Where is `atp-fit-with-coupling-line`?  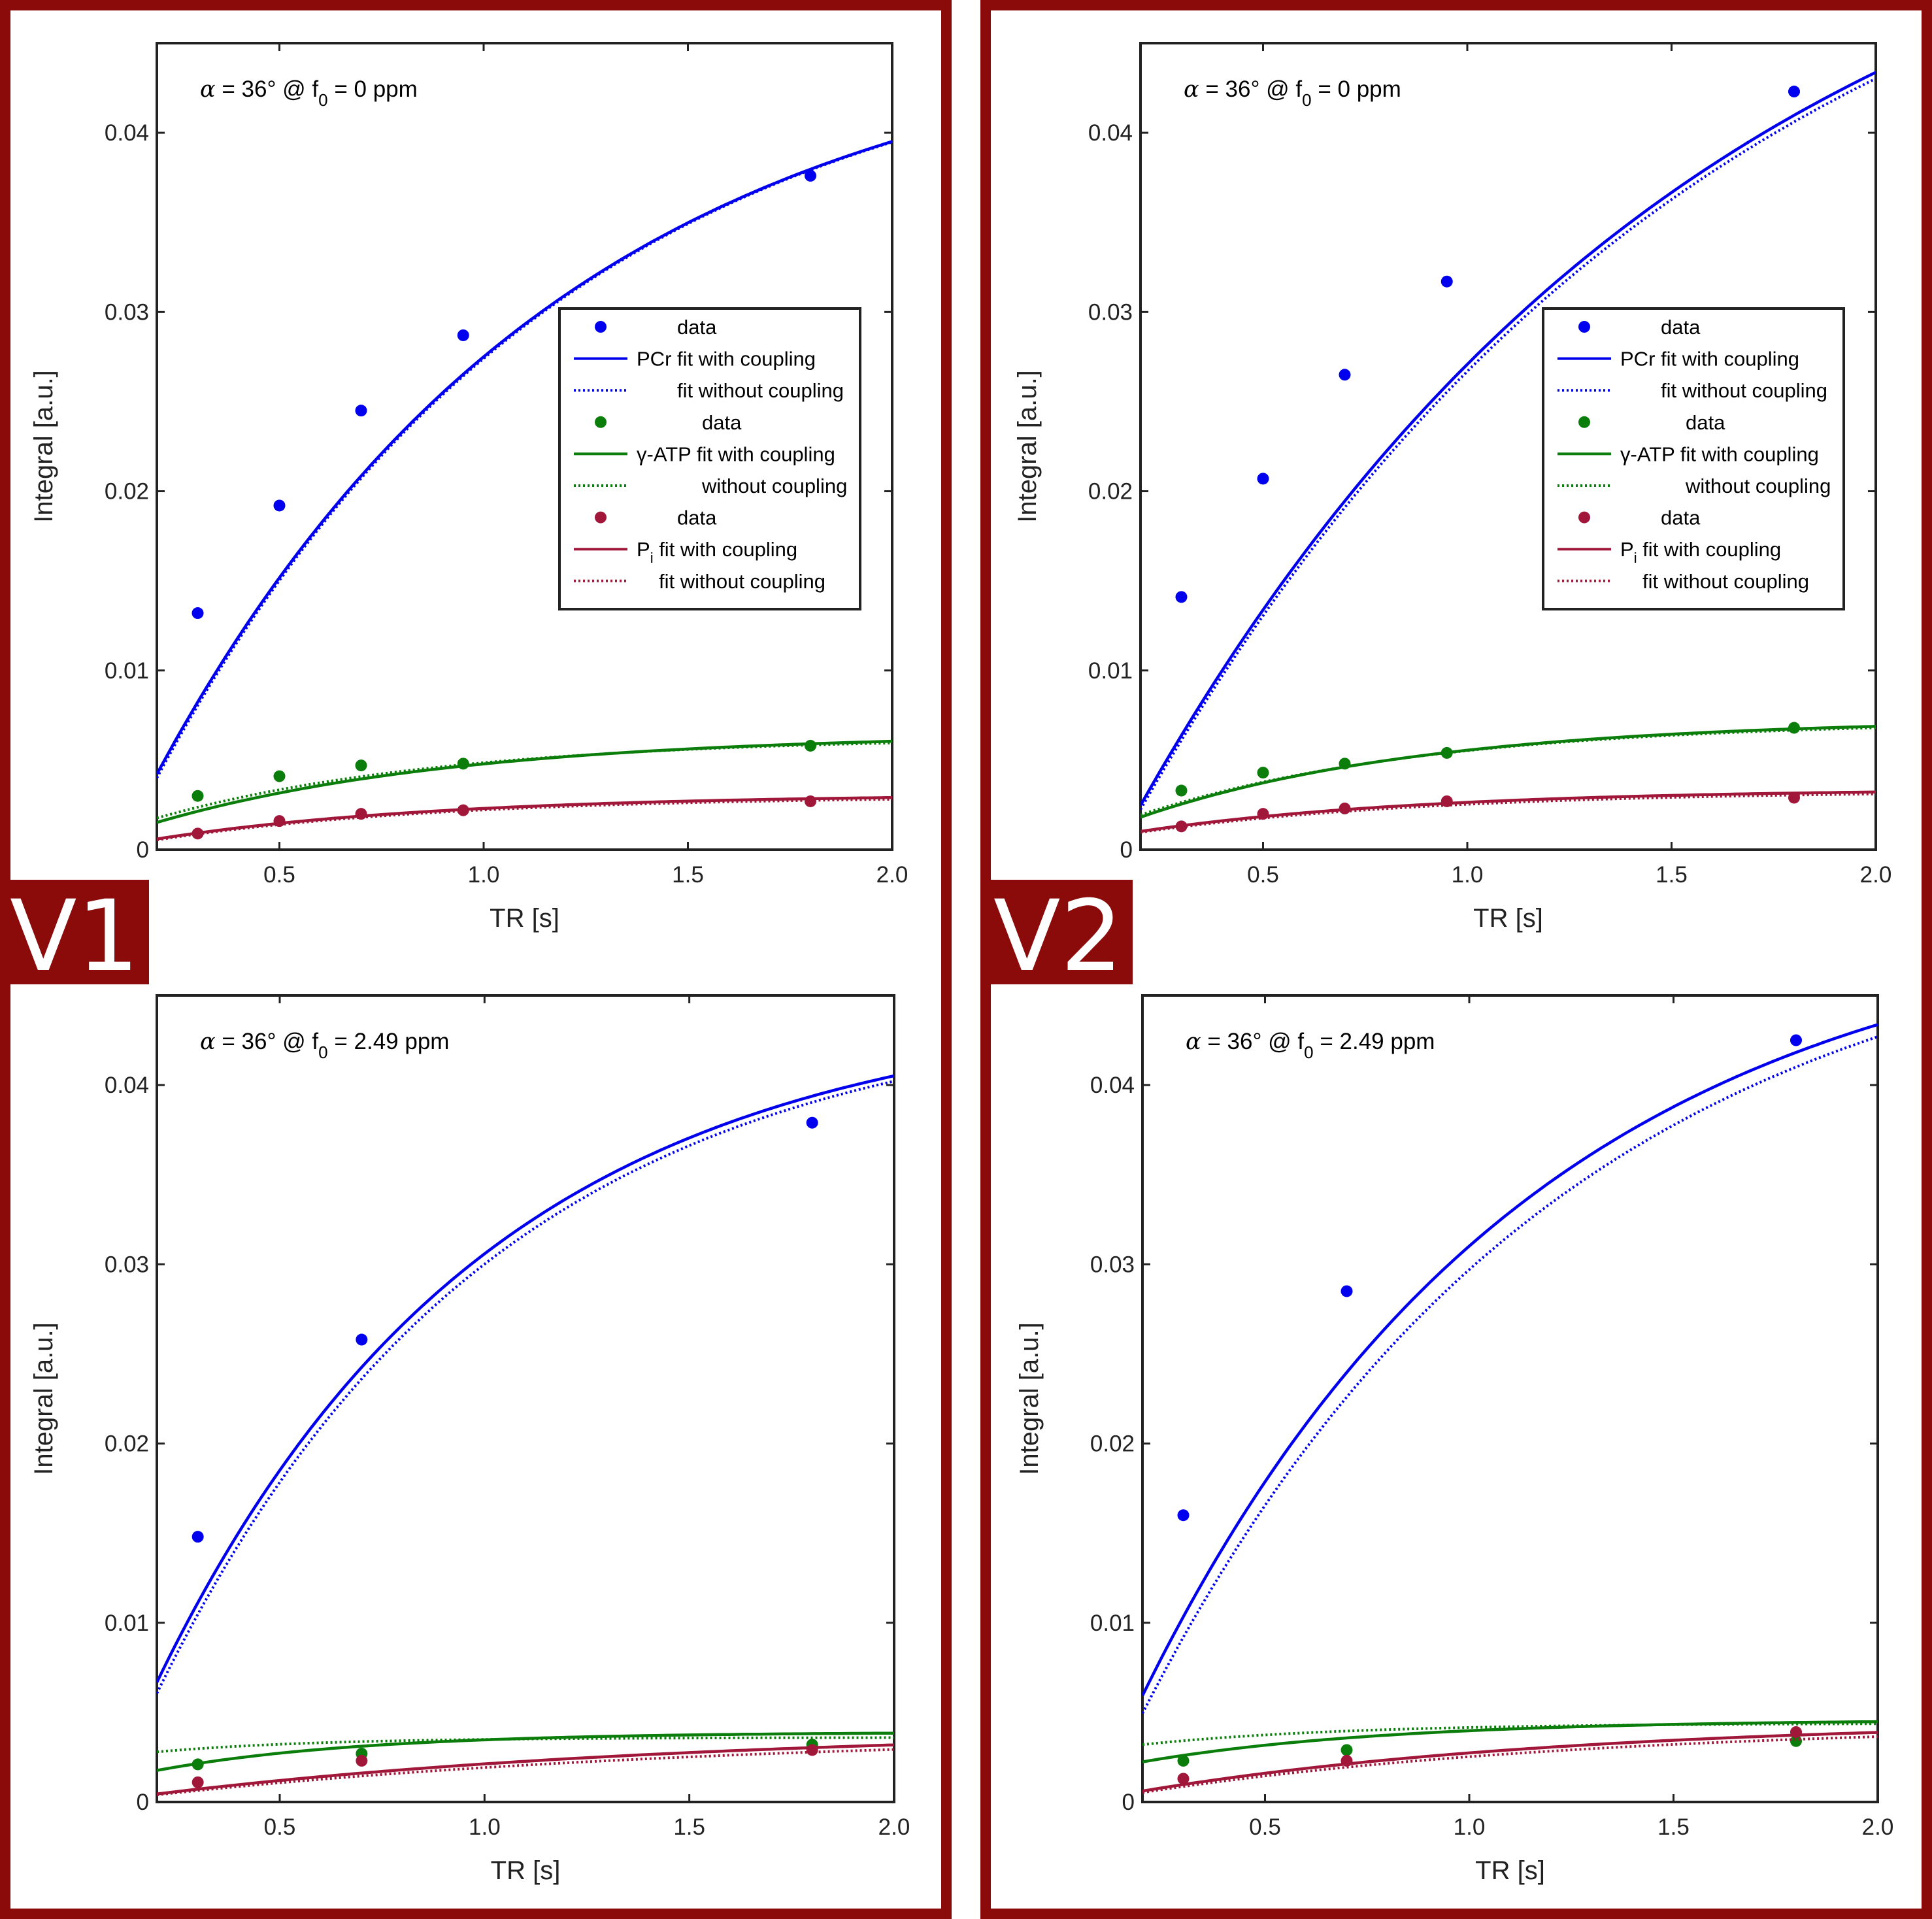
atp-fit-with-coupling-line is located at coordinates (1508, 772).